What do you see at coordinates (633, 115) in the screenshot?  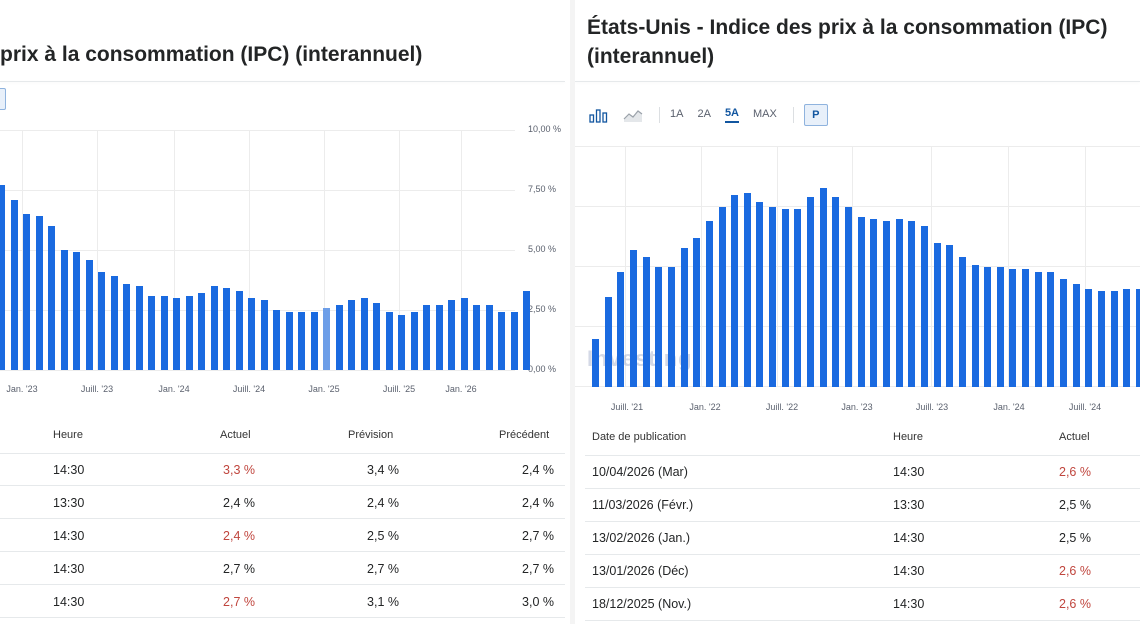 I see `line-chart-icon` at bounding box center [633, 115].